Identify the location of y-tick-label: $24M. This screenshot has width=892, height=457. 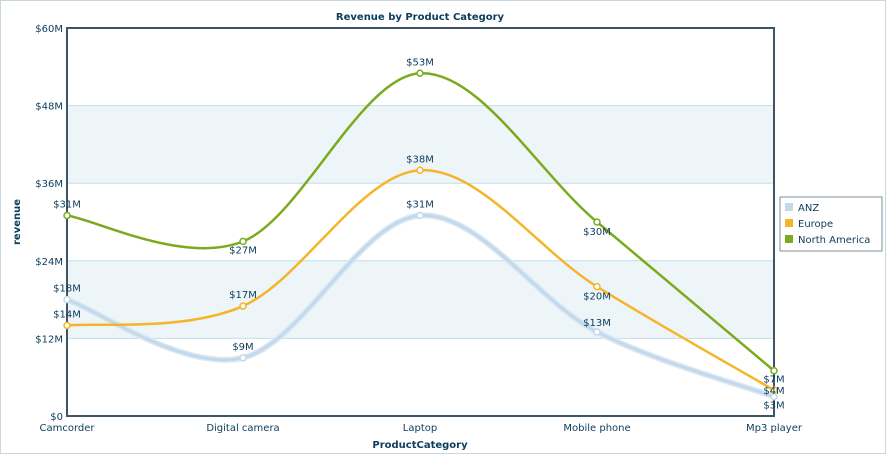
(49, 262).